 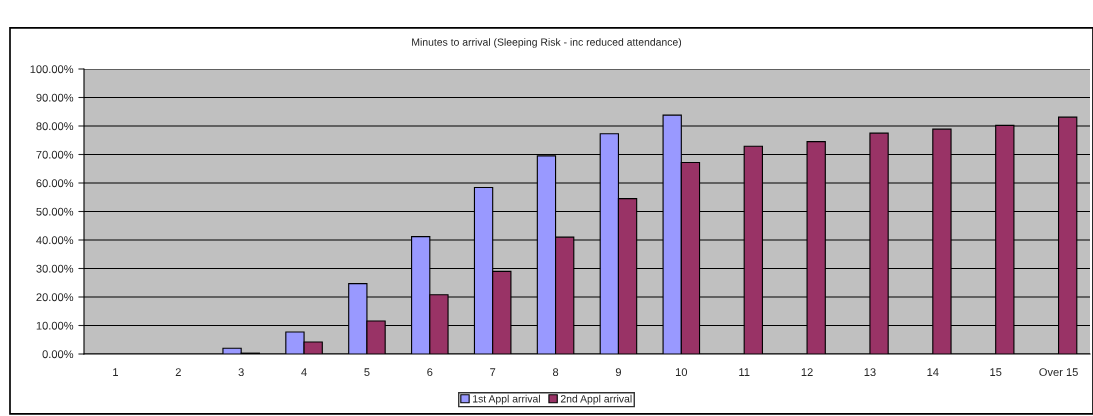 I want to click on y-tick-label: 100.00%, so click(x=52, y=69).